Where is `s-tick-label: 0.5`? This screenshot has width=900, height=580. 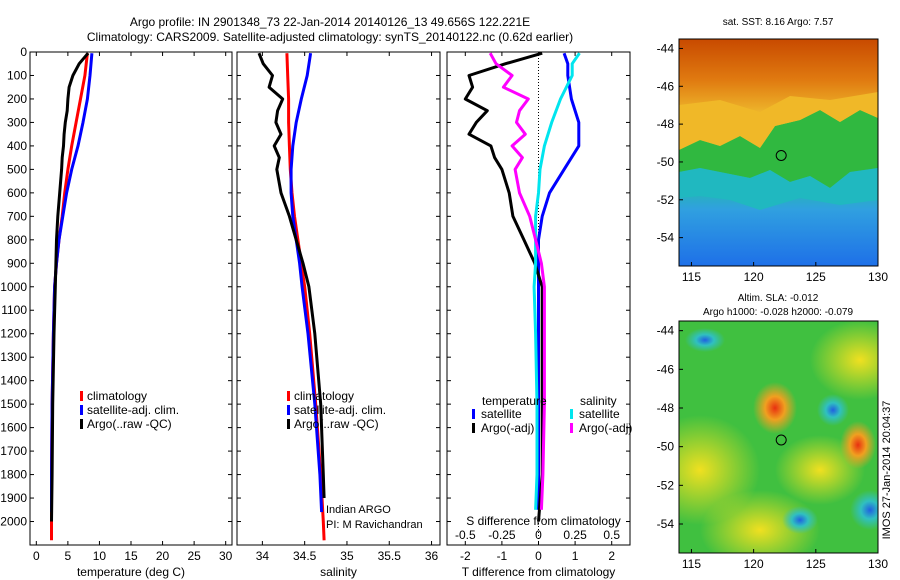 s-tick-label: 0.5 is located at coordinates (611, 535).